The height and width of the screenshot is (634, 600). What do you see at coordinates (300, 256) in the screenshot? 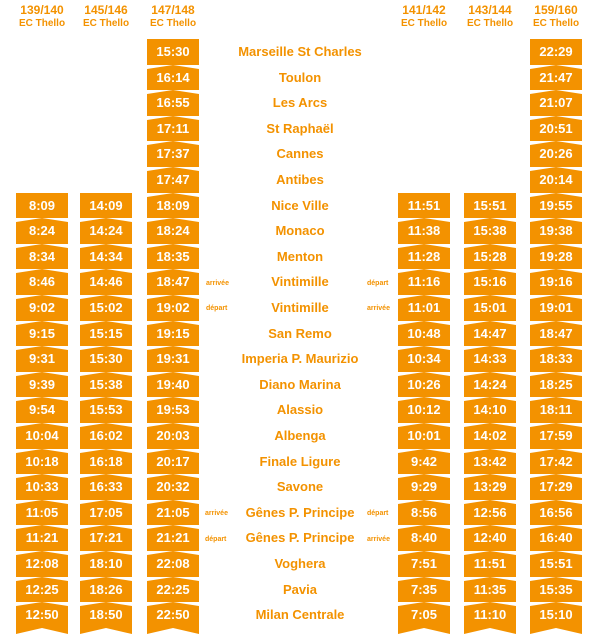
I see `station-name: Menton` at bounding box center [300, 256].